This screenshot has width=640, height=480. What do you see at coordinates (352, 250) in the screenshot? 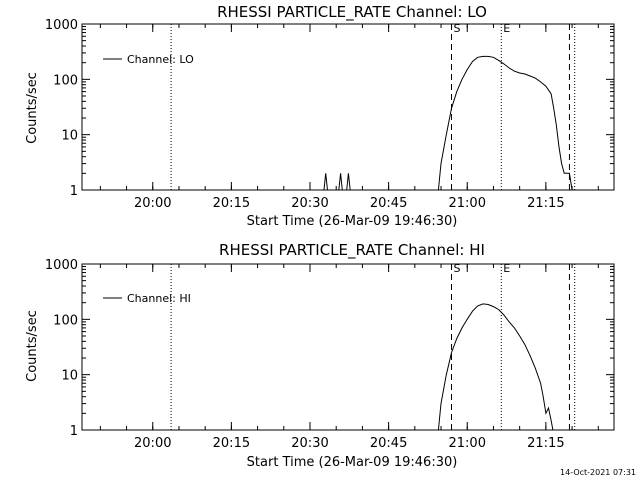
I see `panel-hi-title: RHESSI PARTICLE_RATE Channel: HI` at bounding box center [352, 250].